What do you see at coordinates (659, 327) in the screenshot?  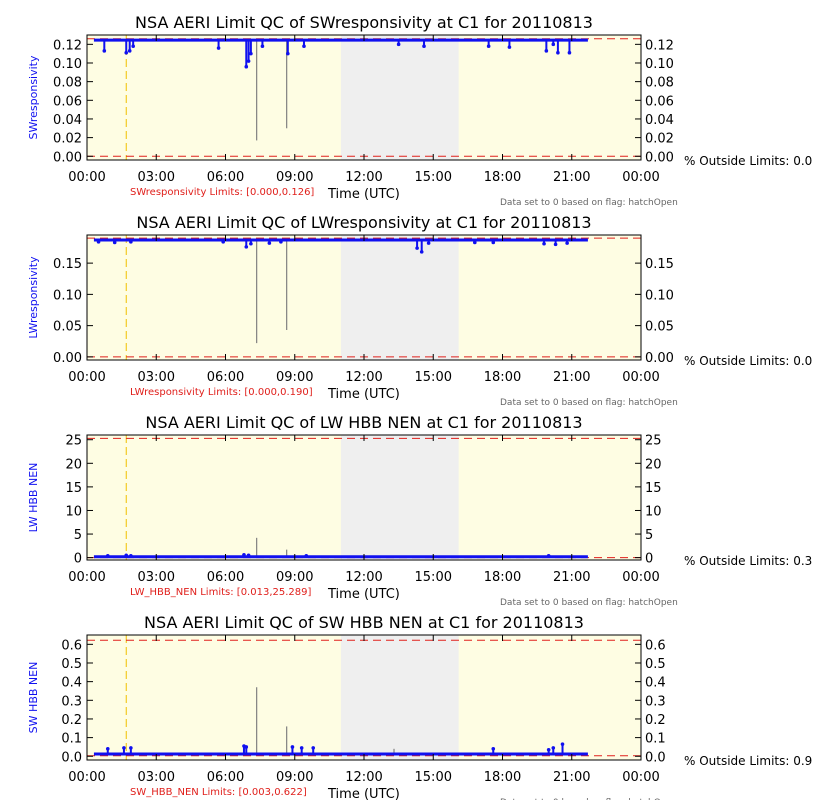 I see `y-tick-label-right: 0.05` at bounding box center [659, 327].